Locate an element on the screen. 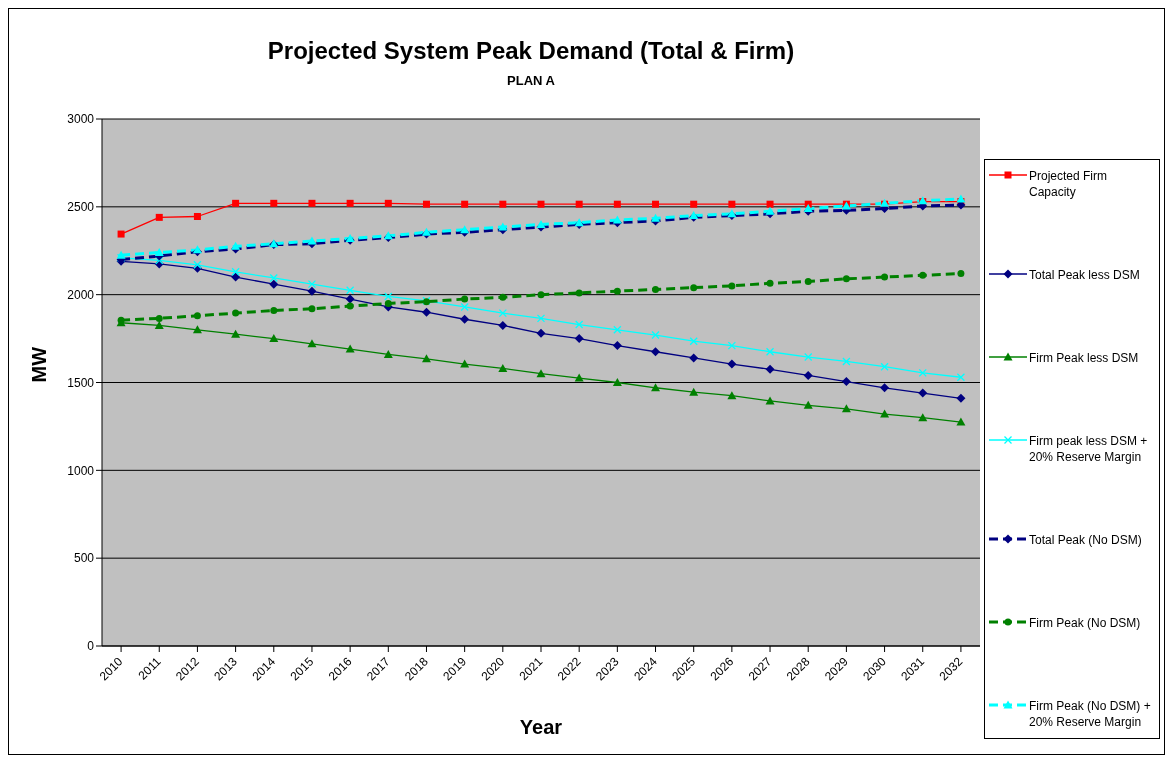 Image resolution: width=1173 pixels, height=763 pixels. legend-label: Total Peak (No DSM) is located at coordinates (1085, 540).